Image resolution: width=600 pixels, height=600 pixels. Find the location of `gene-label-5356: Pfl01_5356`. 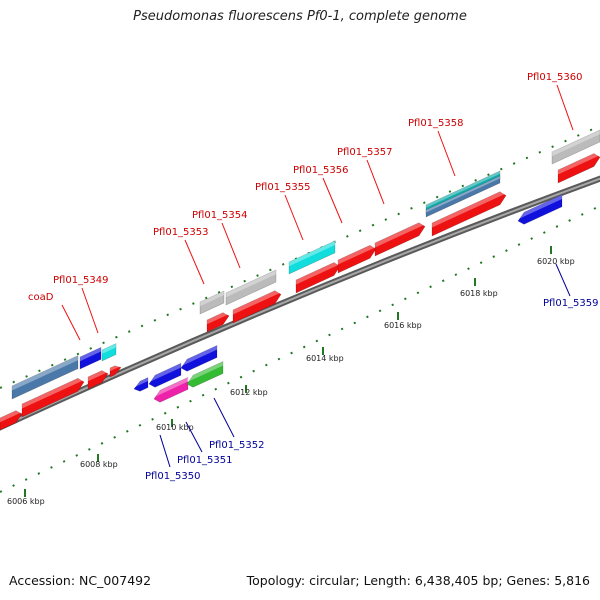

gene-label-5356: Pfl01_5356 is located at coordinates (321, 170).